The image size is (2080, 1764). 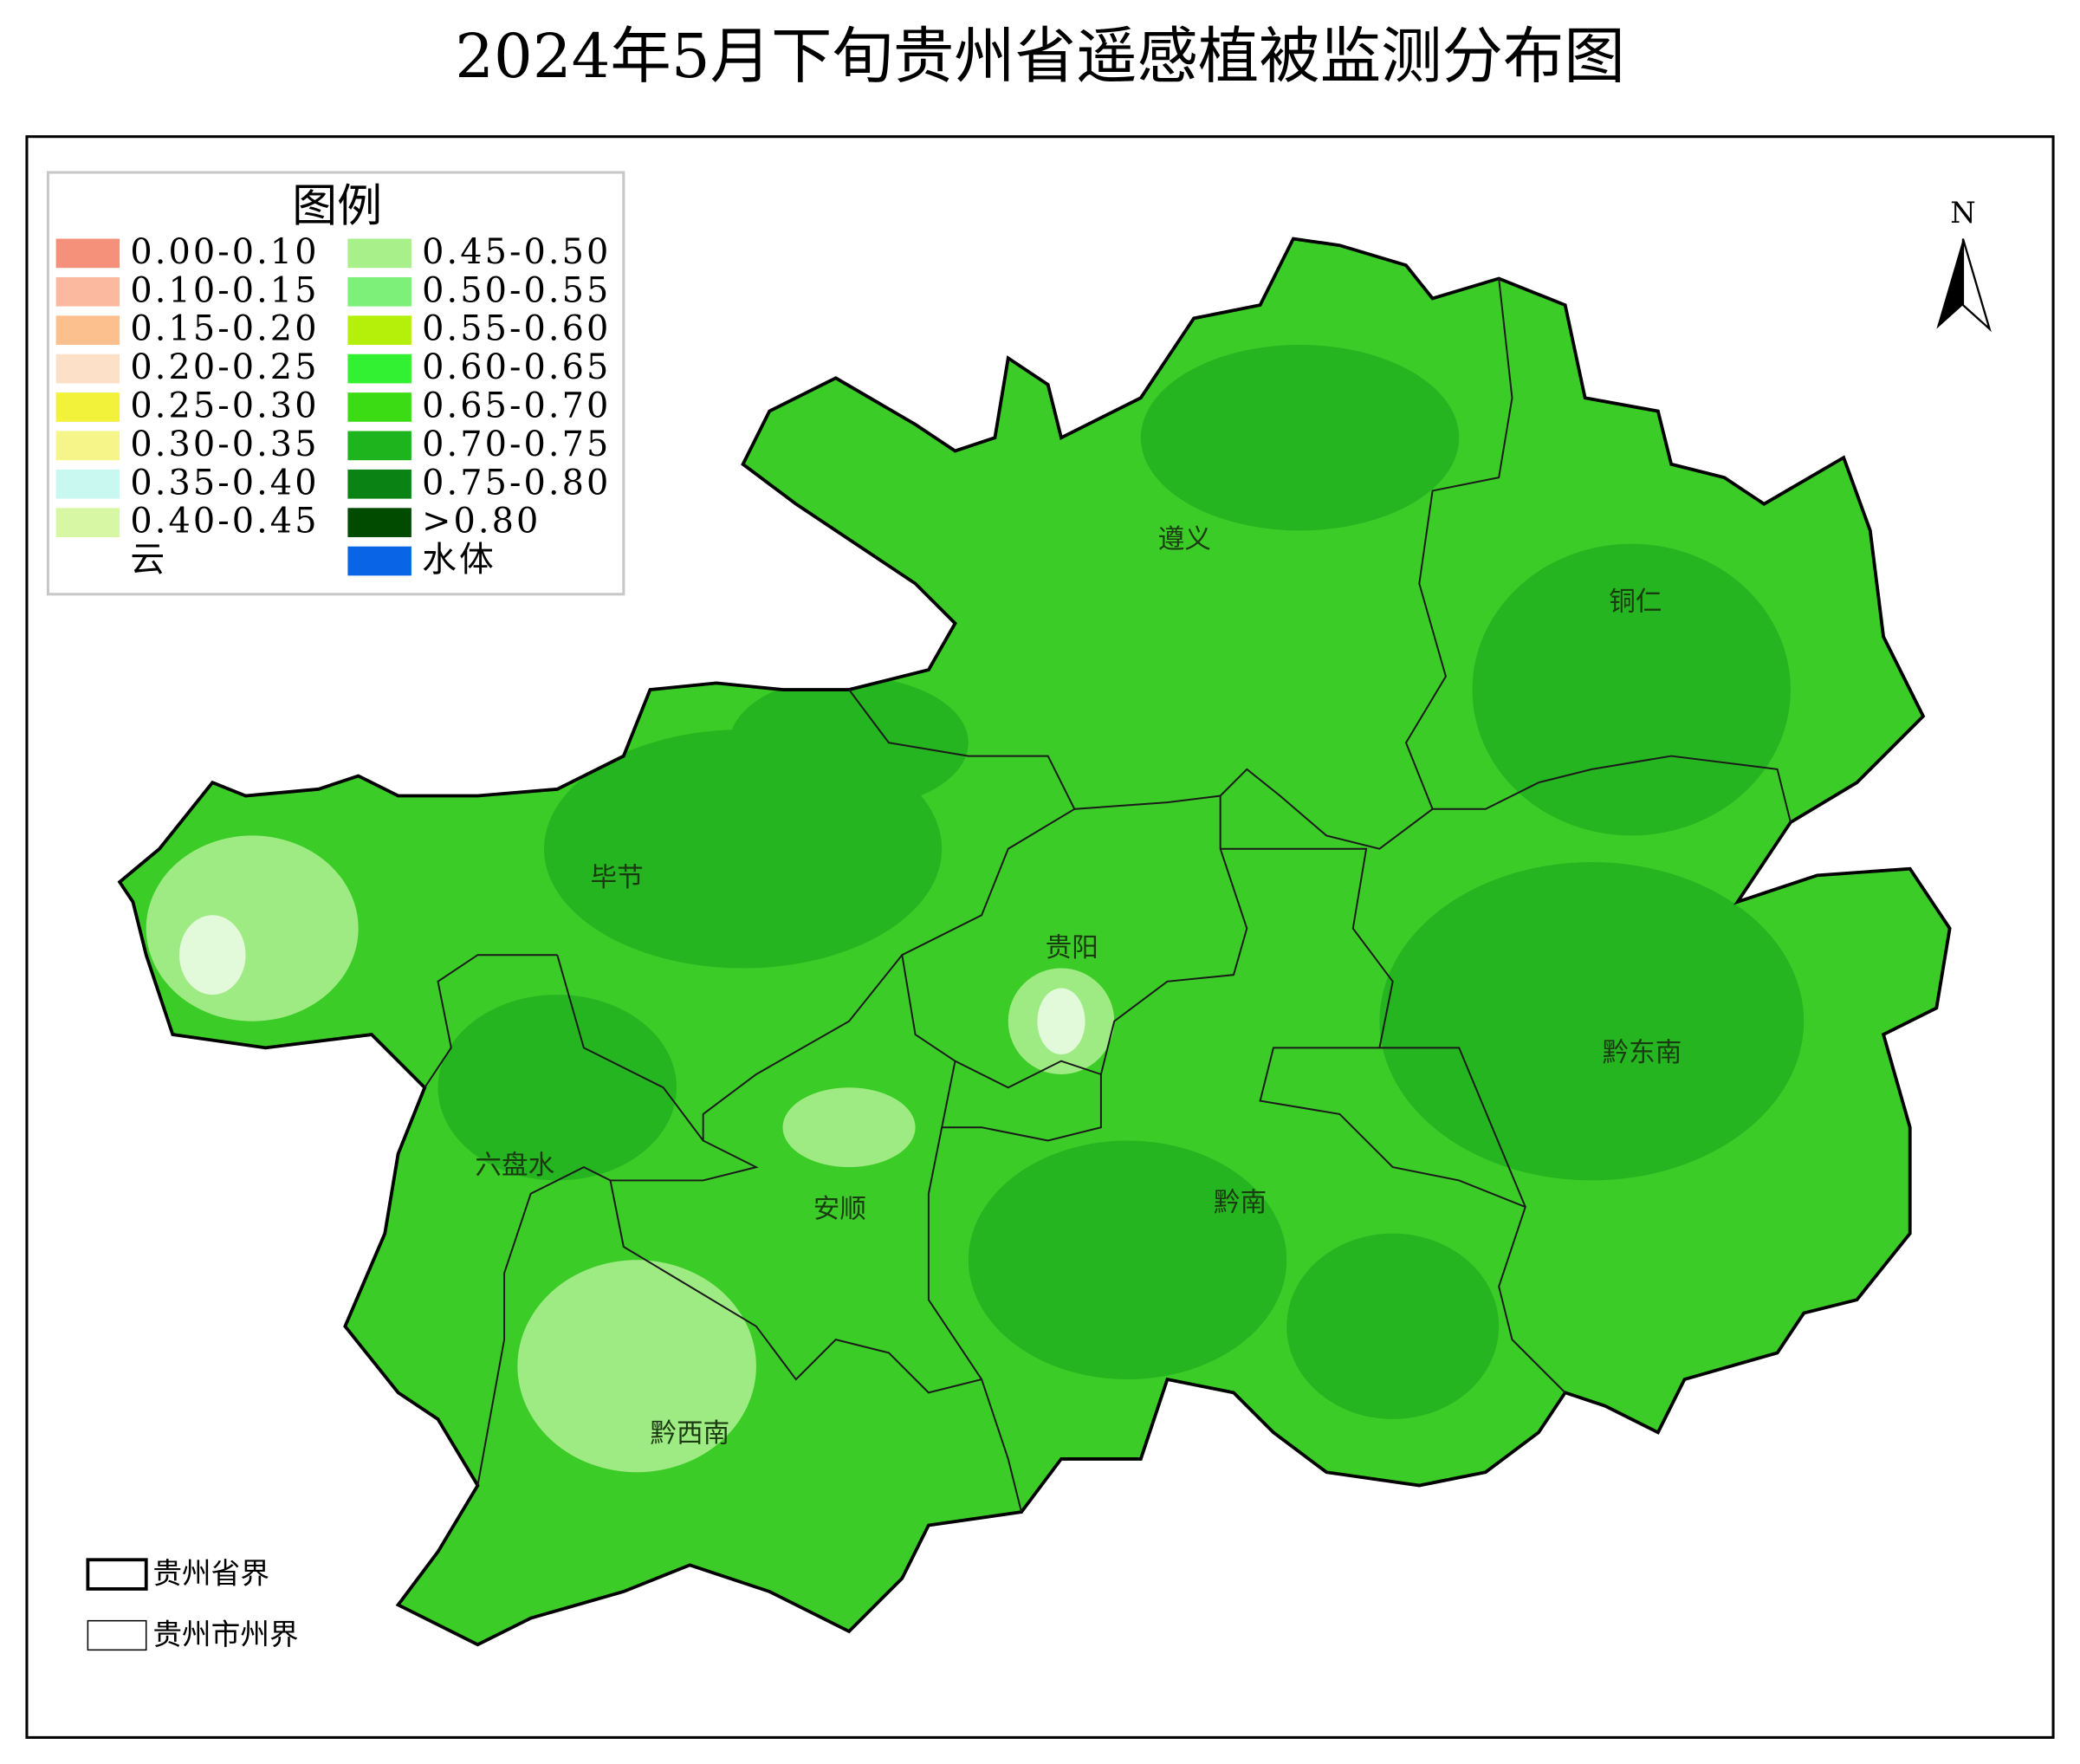 I want to click on legend-label: 0.40-0.45, so click(x=225, y=522).